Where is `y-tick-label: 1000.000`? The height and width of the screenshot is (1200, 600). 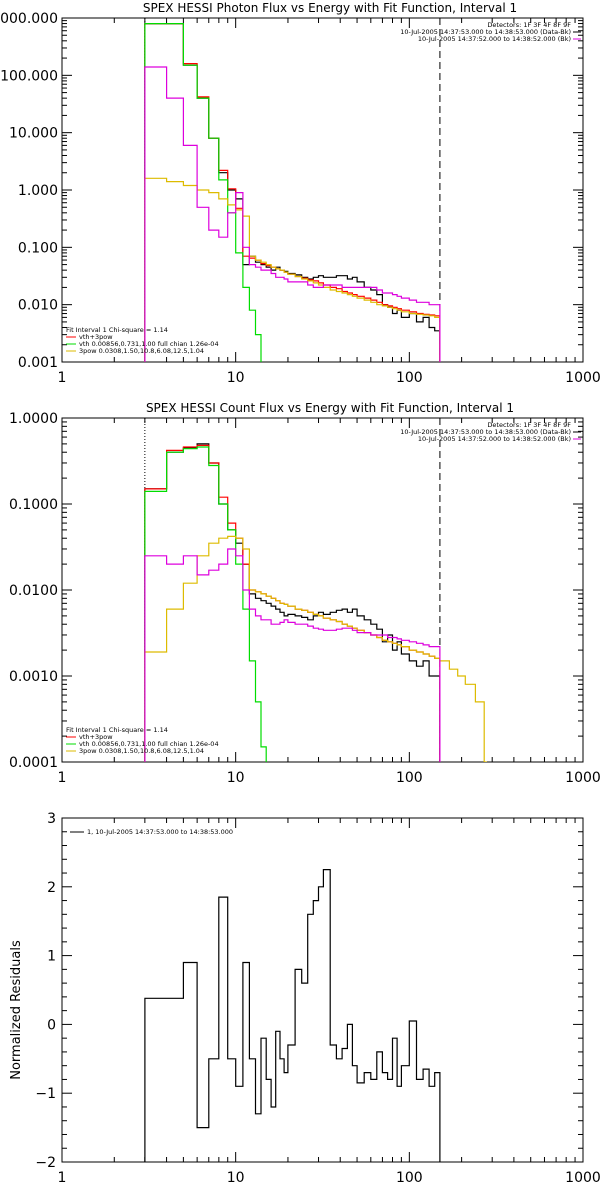
y-tick-label: 1000.000 is located at coordinates (29, 19).